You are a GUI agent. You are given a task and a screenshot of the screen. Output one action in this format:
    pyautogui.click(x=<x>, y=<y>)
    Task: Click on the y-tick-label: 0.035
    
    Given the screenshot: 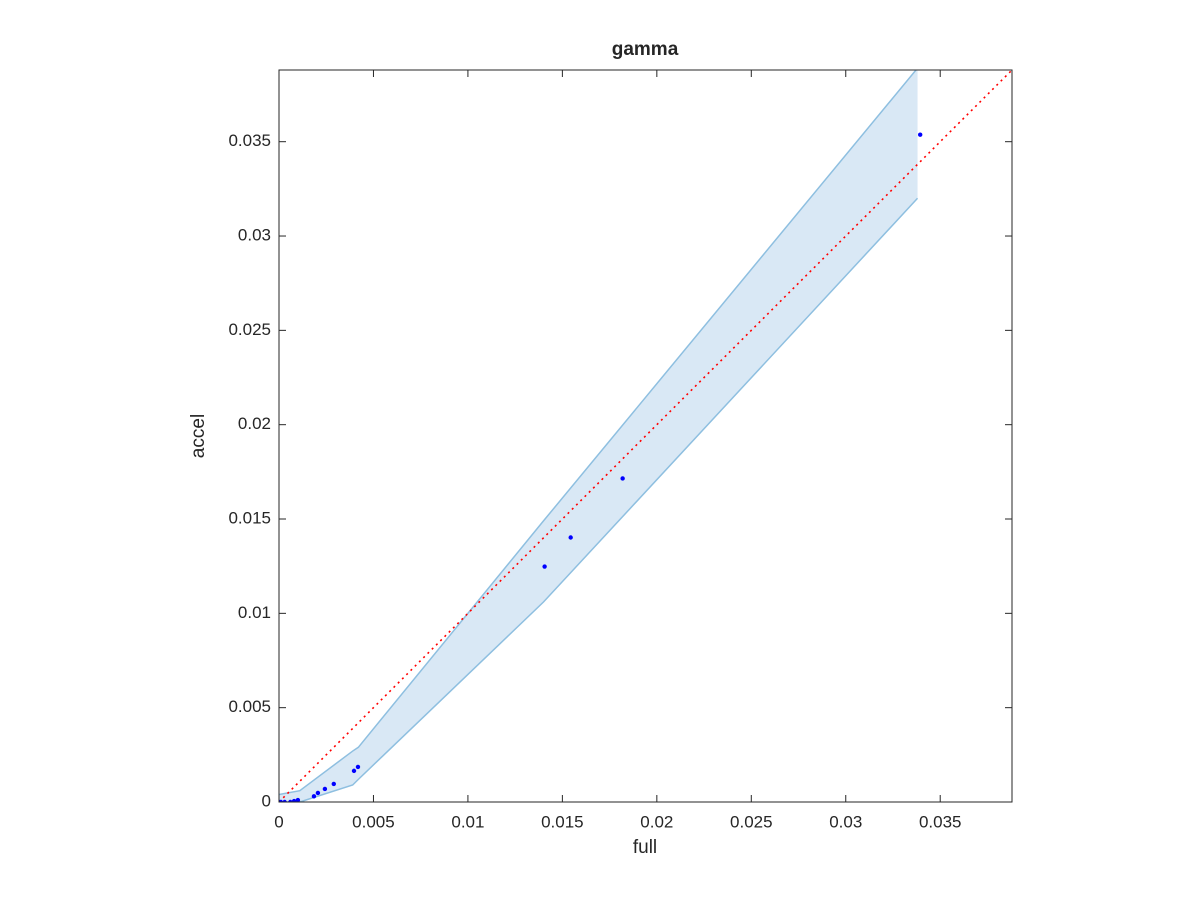 What is the action you would take?
    pyautogui.click(x=249, y=140)
    